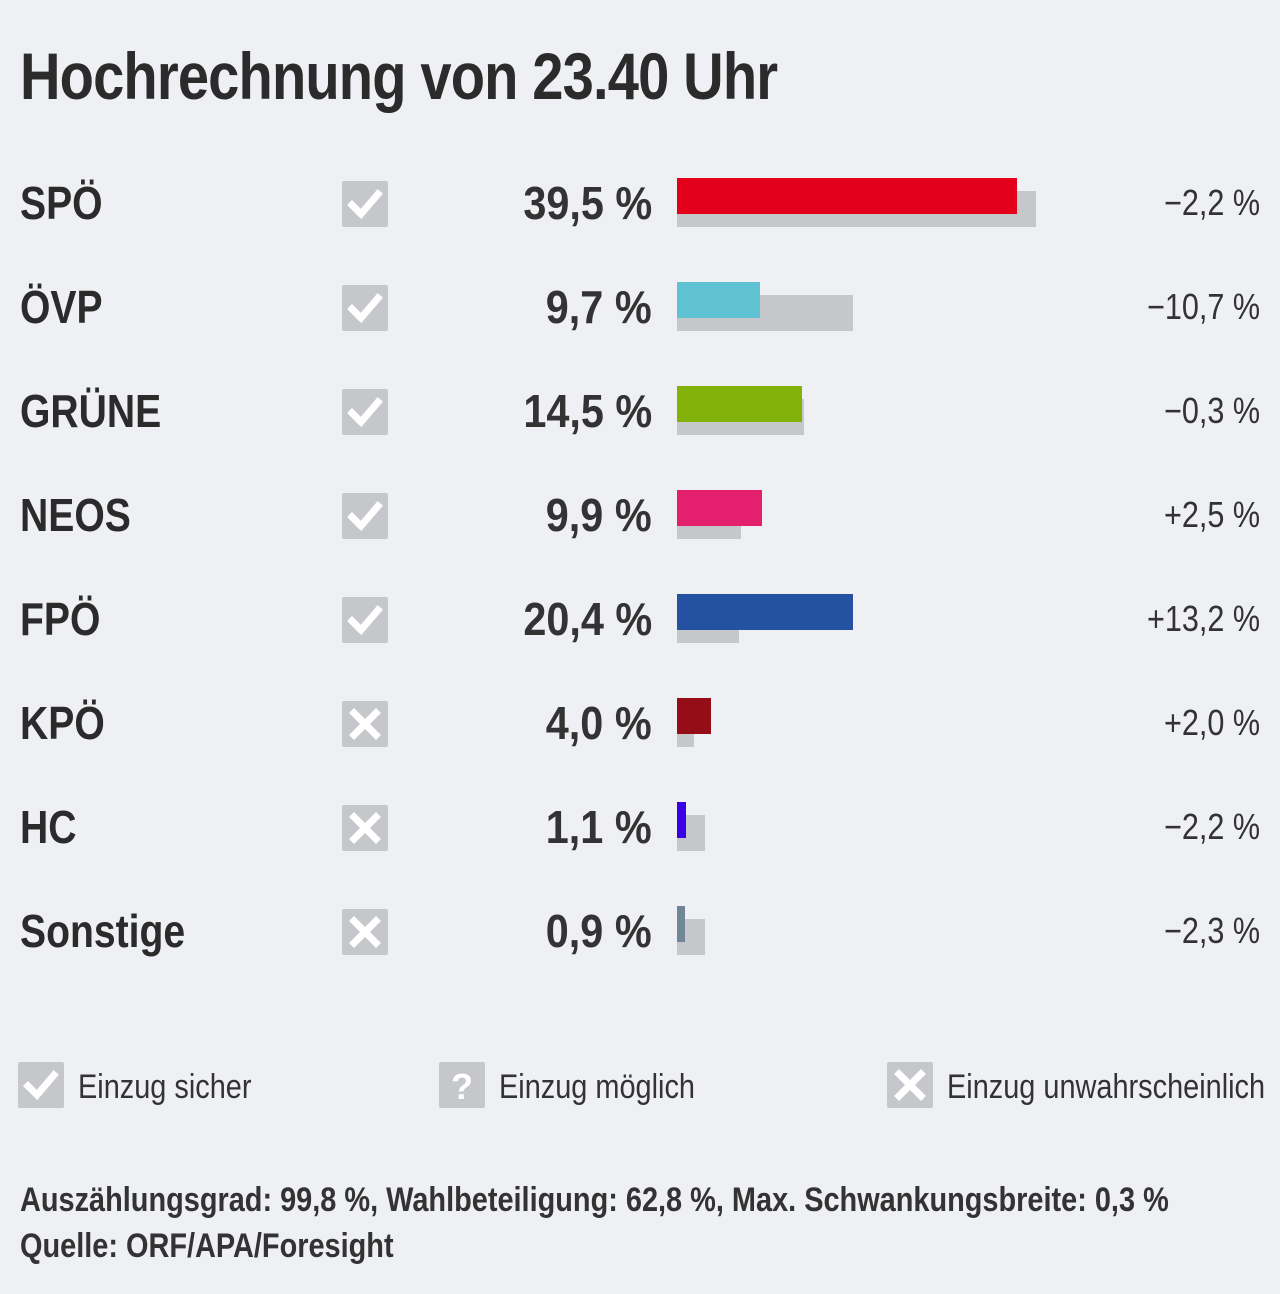  What do you see at coordinates (1203, 618) in the screenshot?
I see `change-label: +13,2 %` at bounding box center [1203, 618].